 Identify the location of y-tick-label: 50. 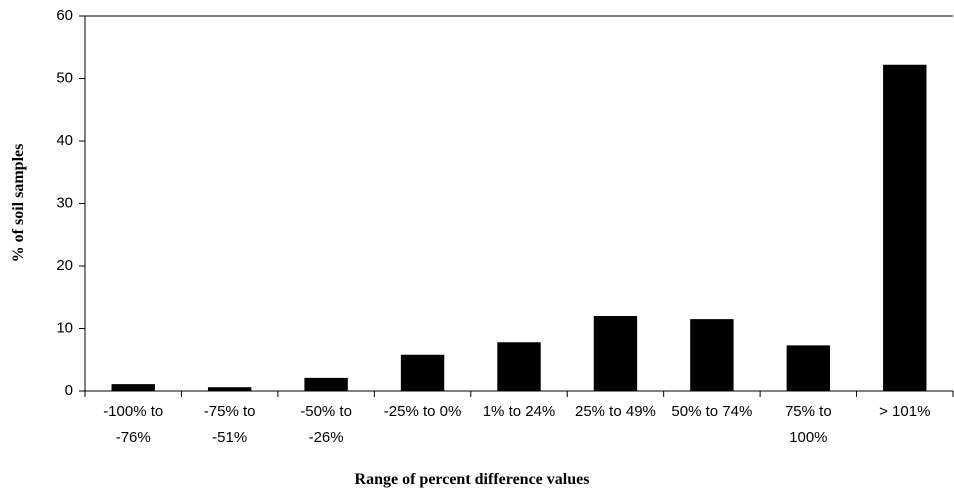
(64, 77).